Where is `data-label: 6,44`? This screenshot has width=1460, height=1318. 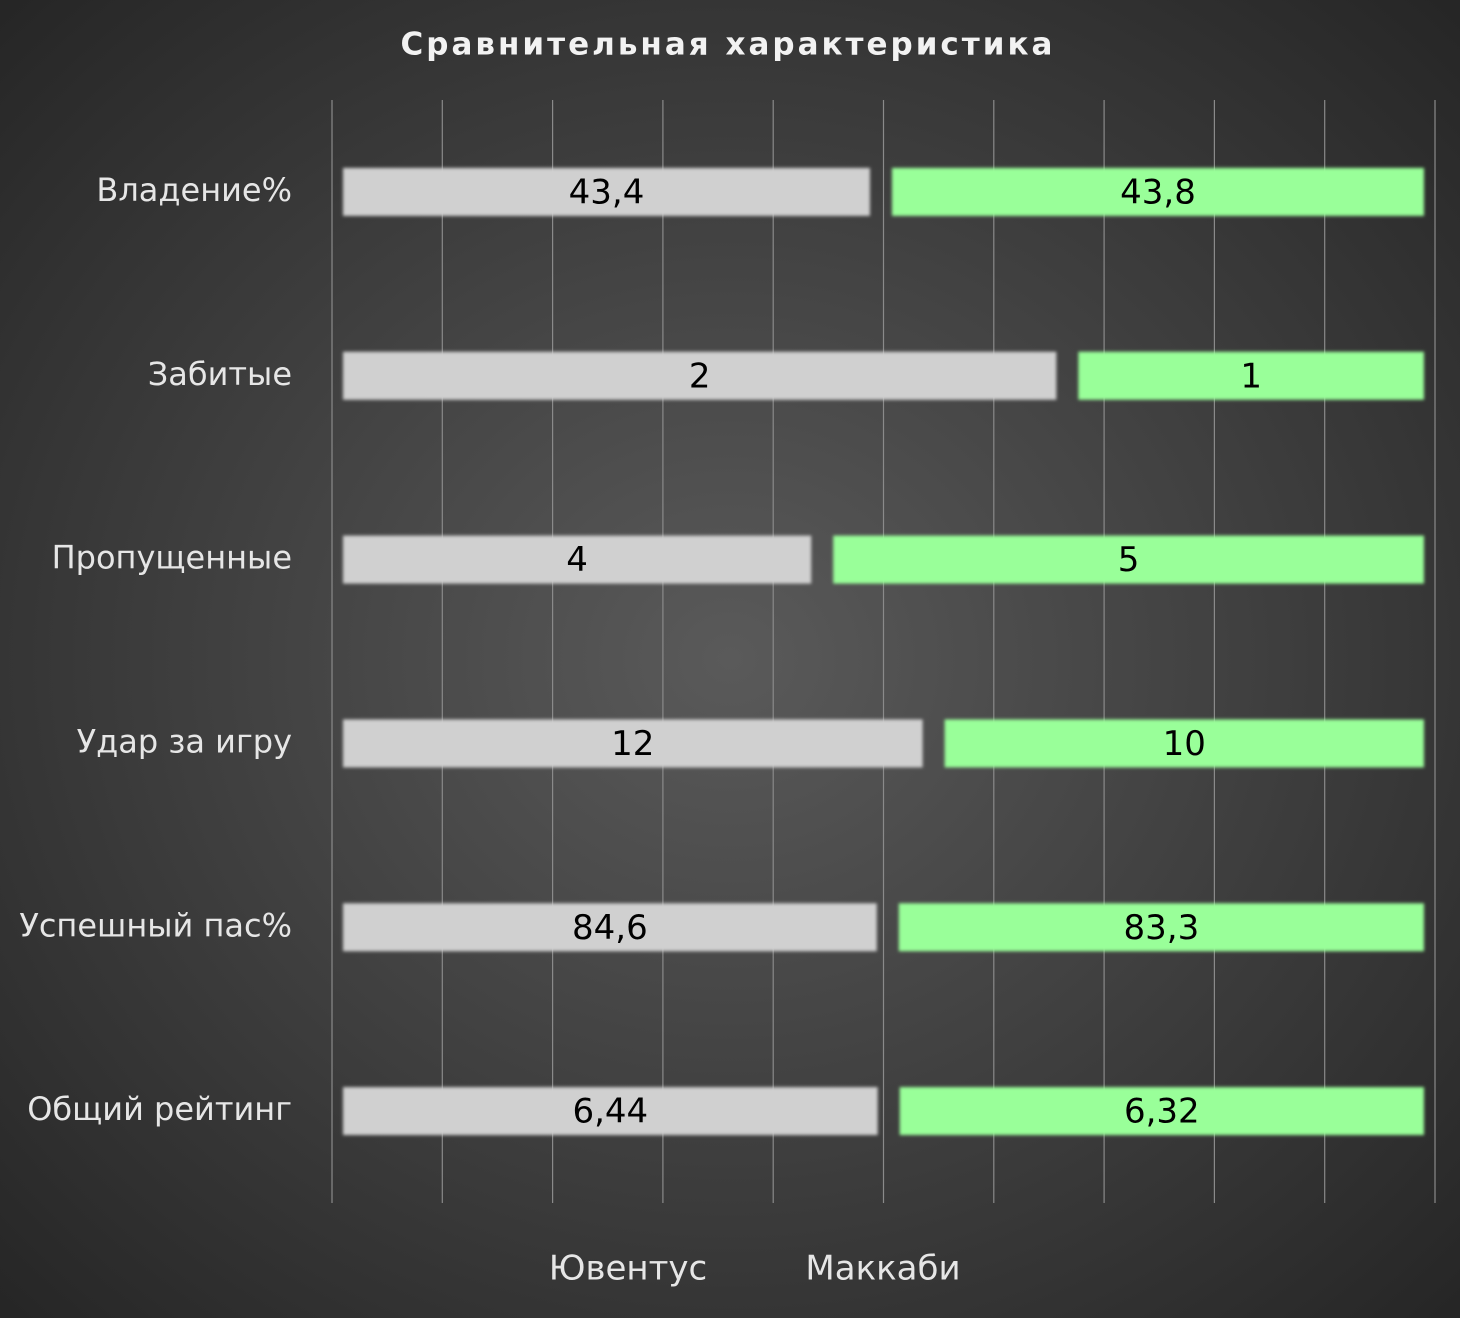 data-label: 6,44 is located at coordinates (610, 1112).